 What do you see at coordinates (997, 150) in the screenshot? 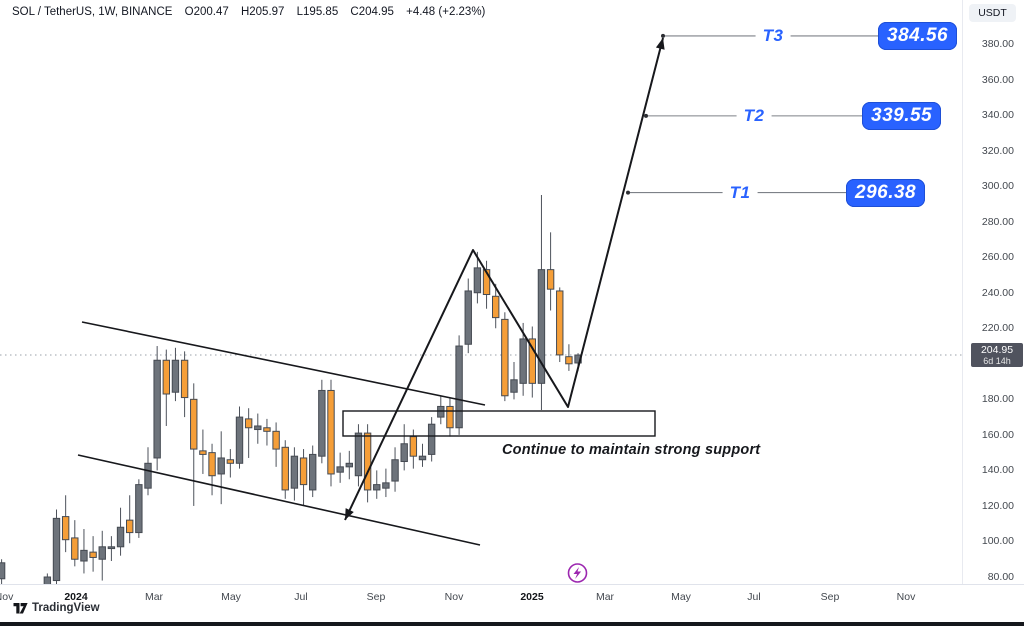
I see `price-tick-label: 320.00` at bounding box center [997, 150].